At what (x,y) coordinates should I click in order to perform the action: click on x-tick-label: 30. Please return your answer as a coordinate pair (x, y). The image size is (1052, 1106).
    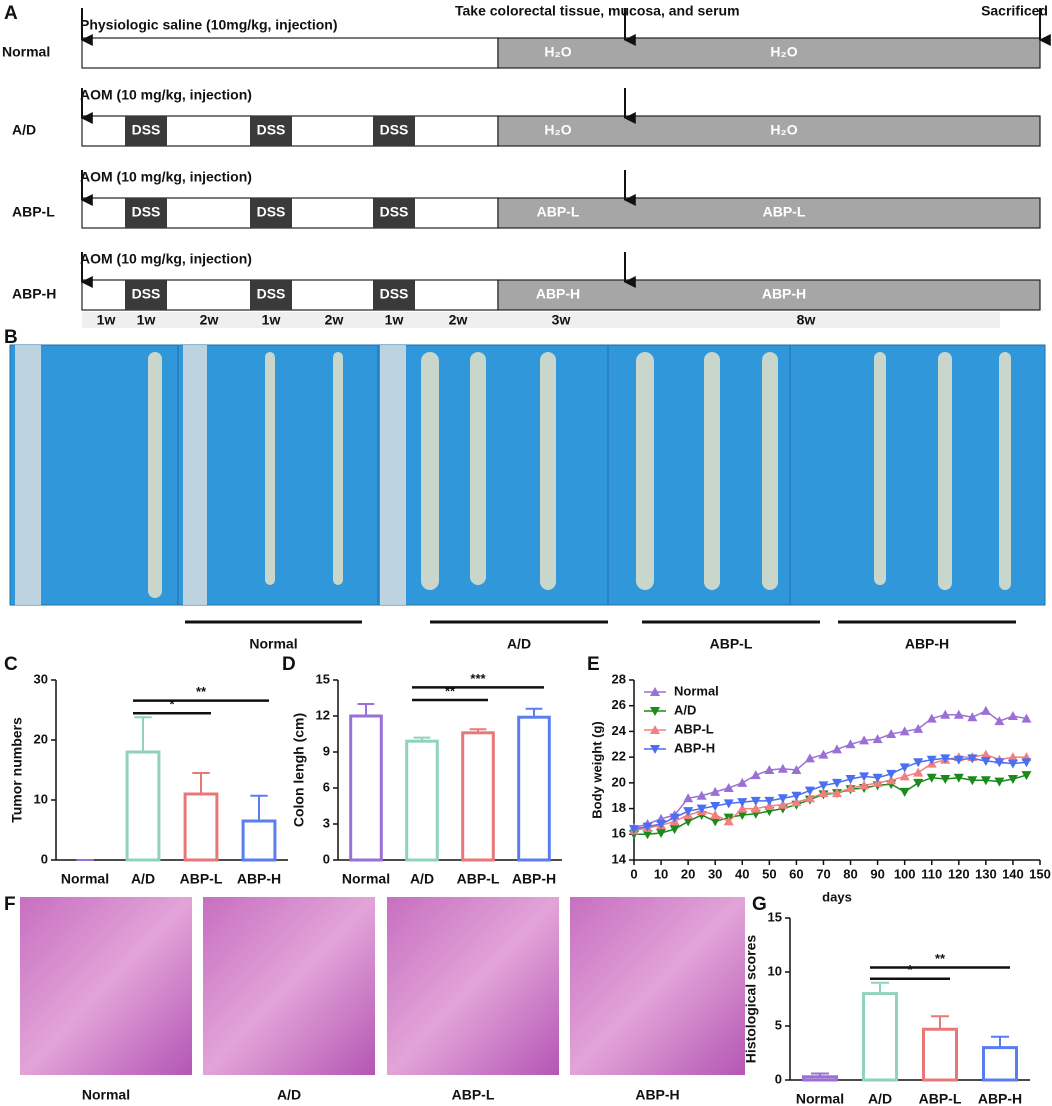
    Looking at the image, I should click on (715, 873).